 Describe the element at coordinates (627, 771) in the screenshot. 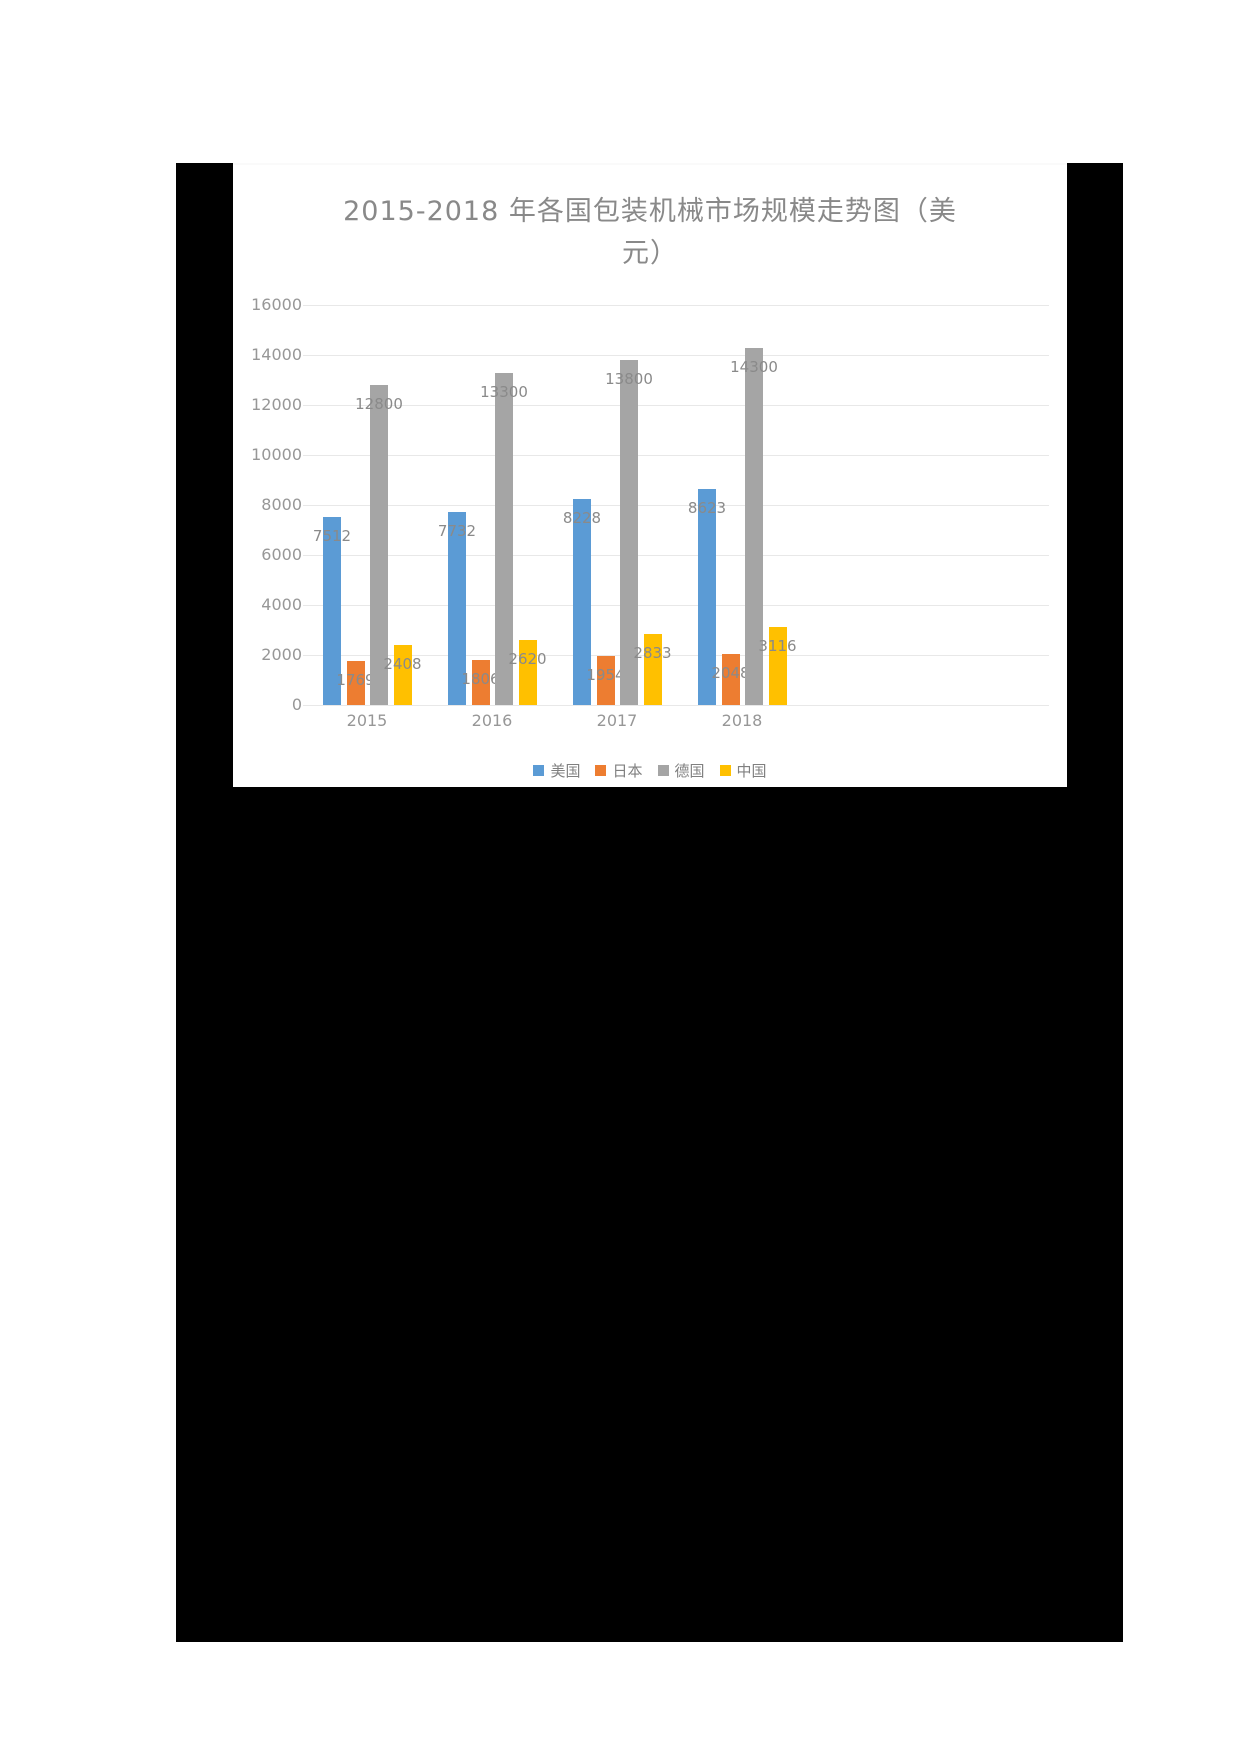

I see `legend-label: 日本` at that location.